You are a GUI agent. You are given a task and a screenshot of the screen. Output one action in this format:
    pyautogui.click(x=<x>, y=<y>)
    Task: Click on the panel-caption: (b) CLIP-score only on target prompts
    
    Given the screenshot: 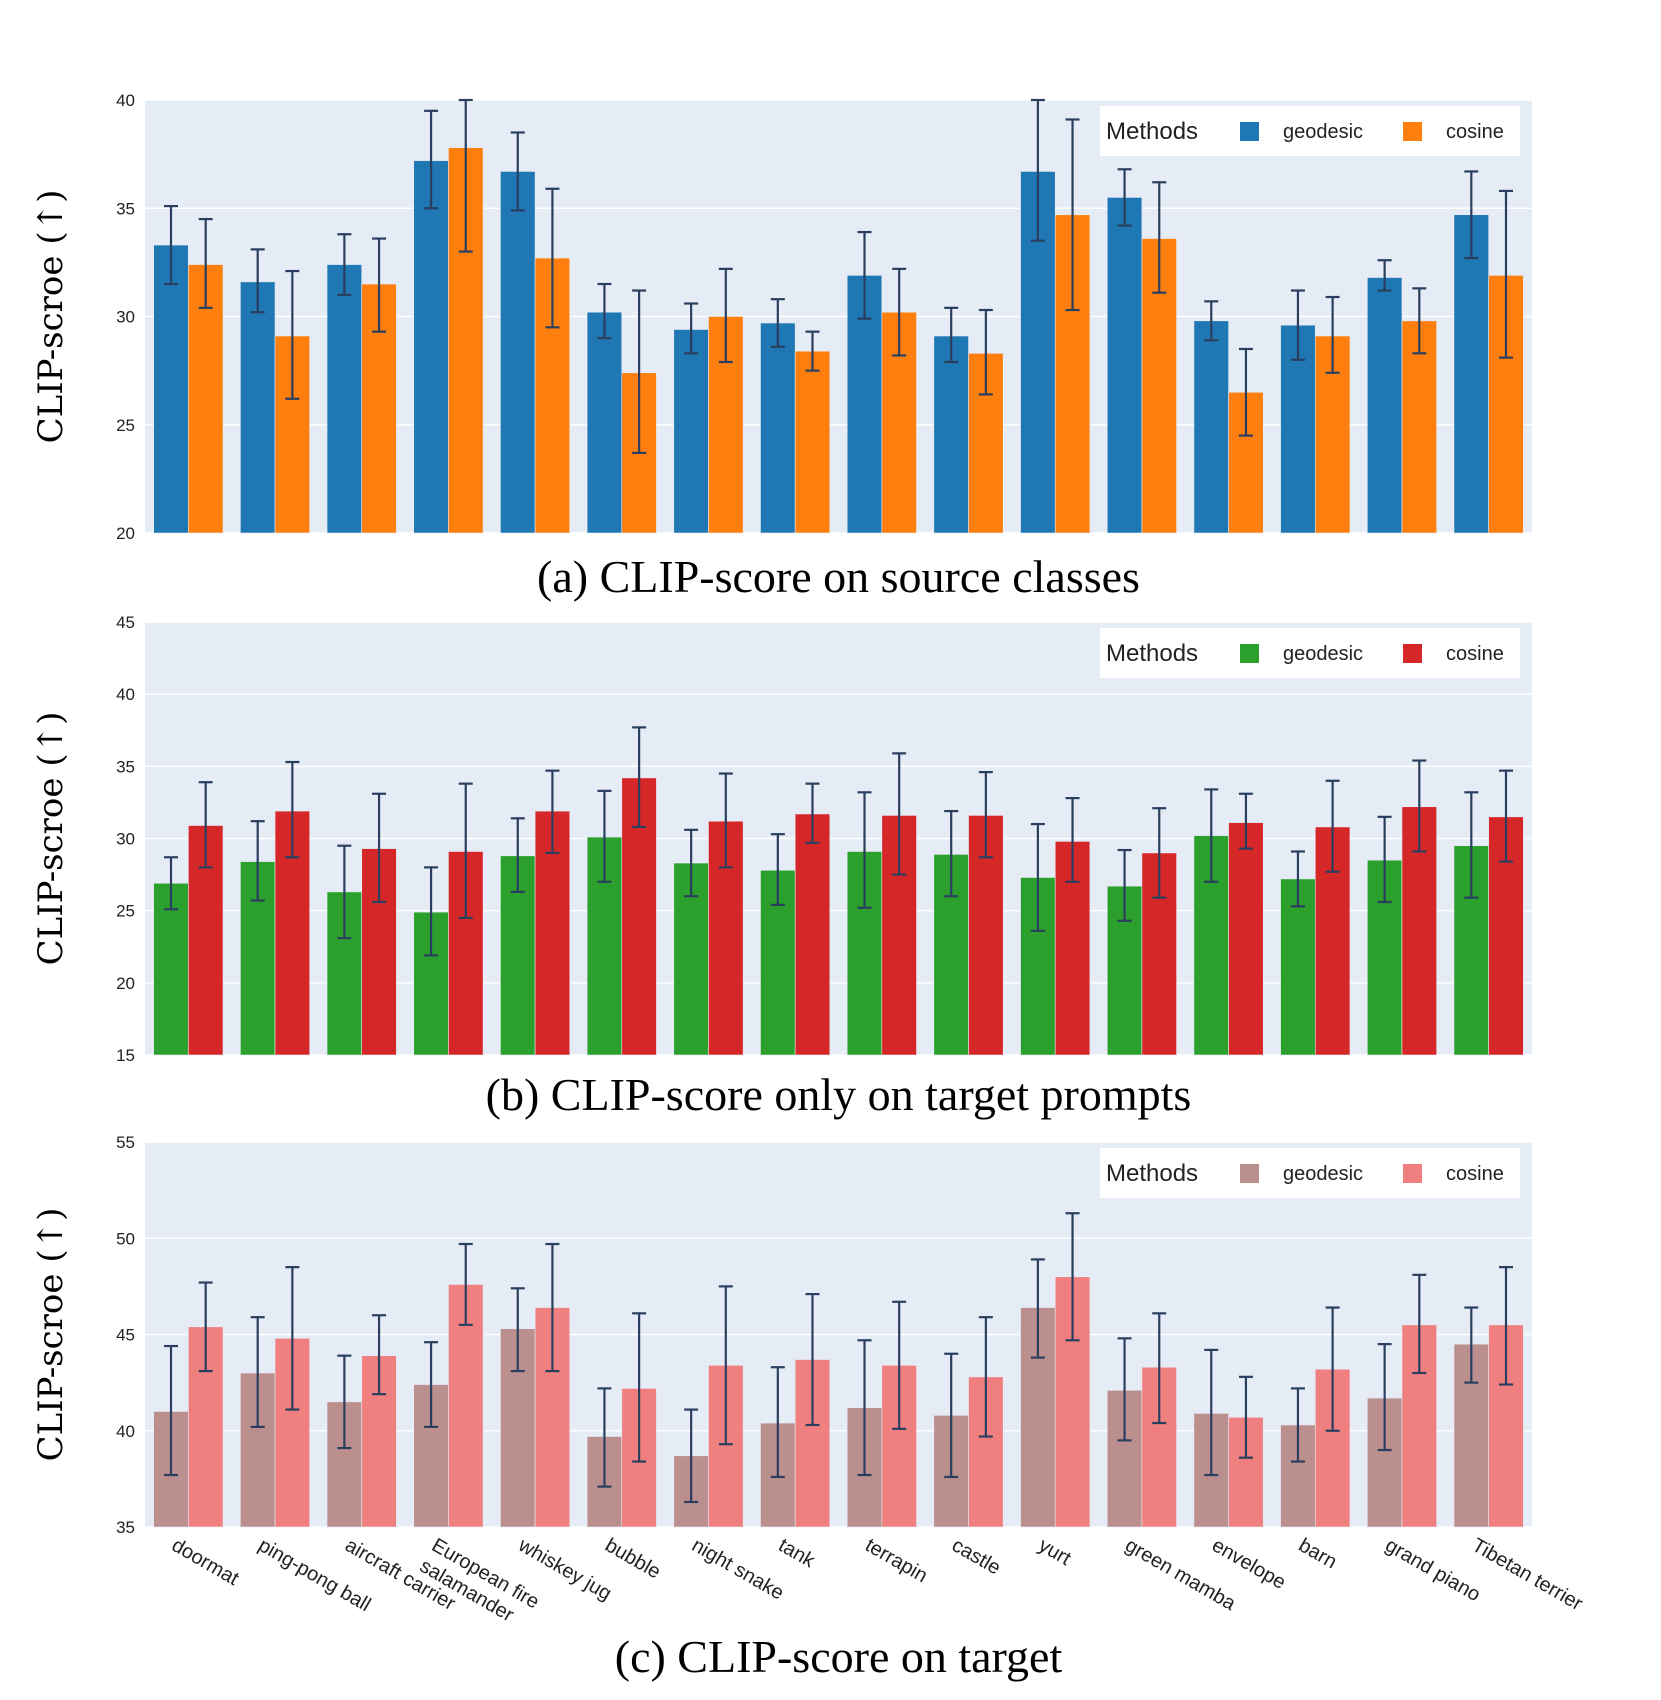 What is the action you would take?
    pyautogui.click(x=839, y=1094)
    